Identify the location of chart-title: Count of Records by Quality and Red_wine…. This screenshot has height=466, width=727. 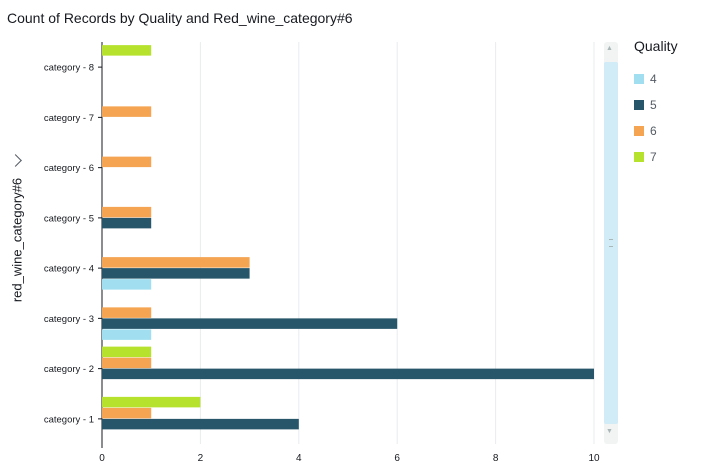
(180, 18).